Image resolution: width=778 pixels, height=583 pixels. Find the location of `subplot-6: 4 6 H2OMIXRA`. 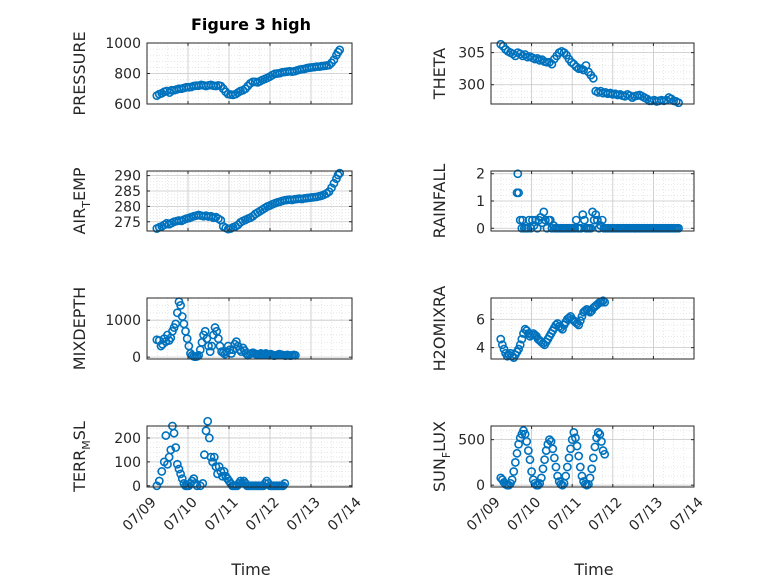

subplot-6: 4 6 H2OMIXRA is located at coordinates (562, 329).